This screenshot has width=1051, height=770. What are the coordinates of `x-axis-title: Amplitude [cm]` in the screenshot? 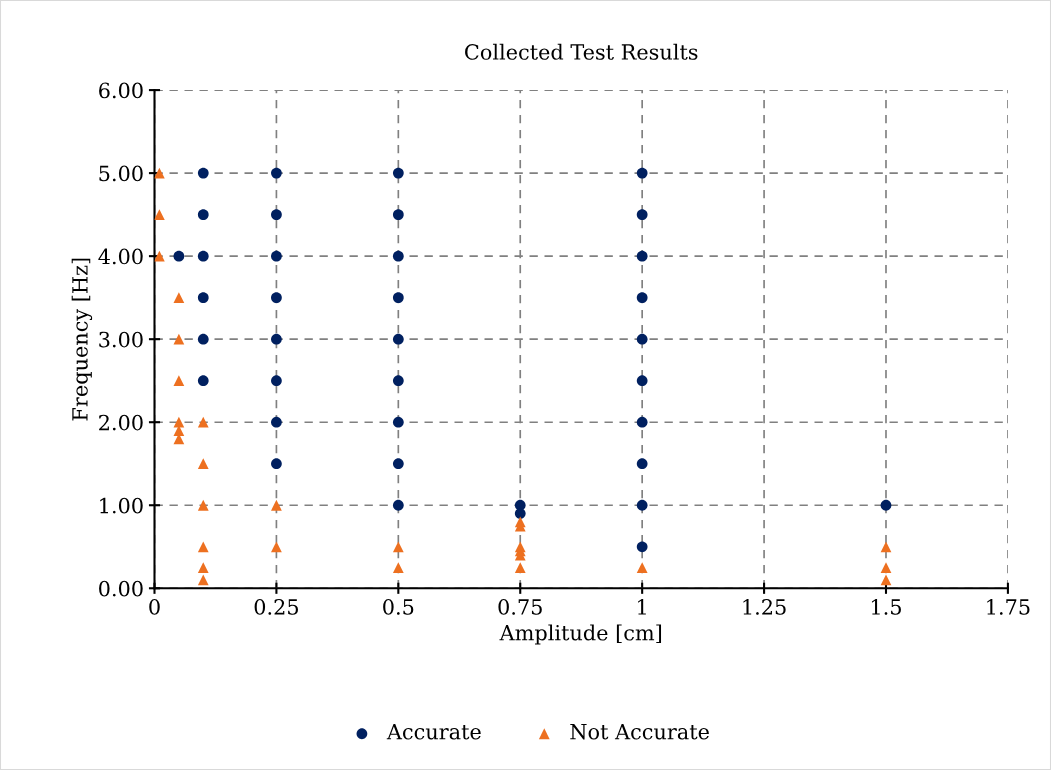 It's located at (580, 634).